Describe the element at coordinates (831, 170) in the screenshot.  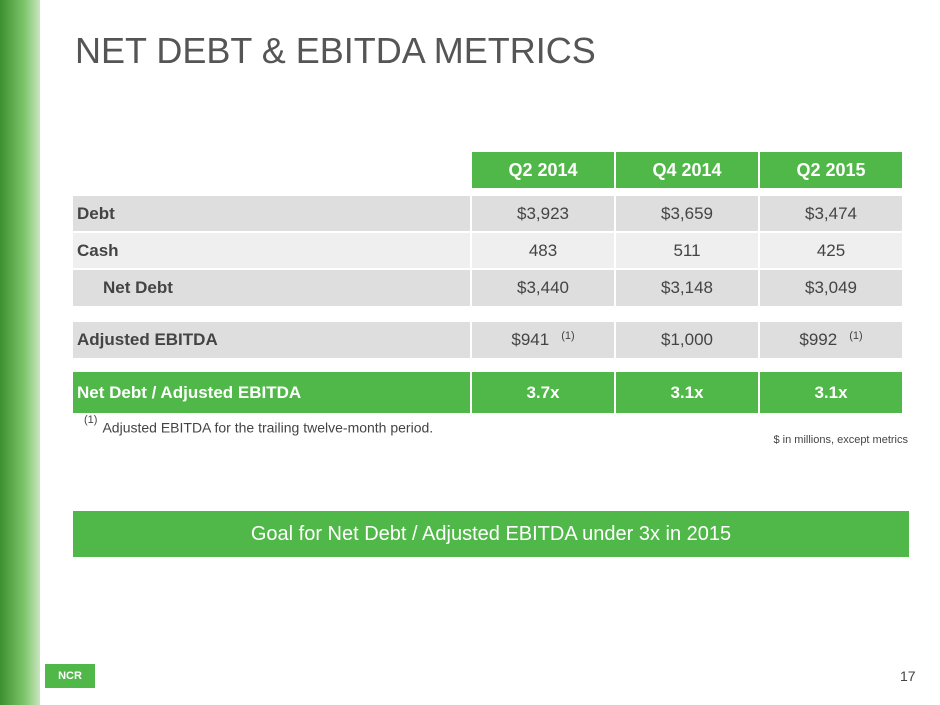
I see `column-header: Q2 2015` at that location.